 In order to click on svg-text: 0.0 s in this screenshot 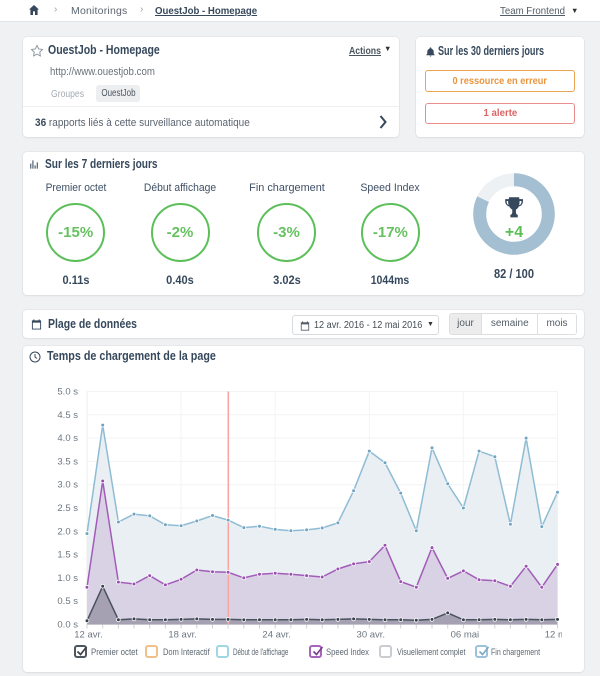, I will do `click(67, 625)`.